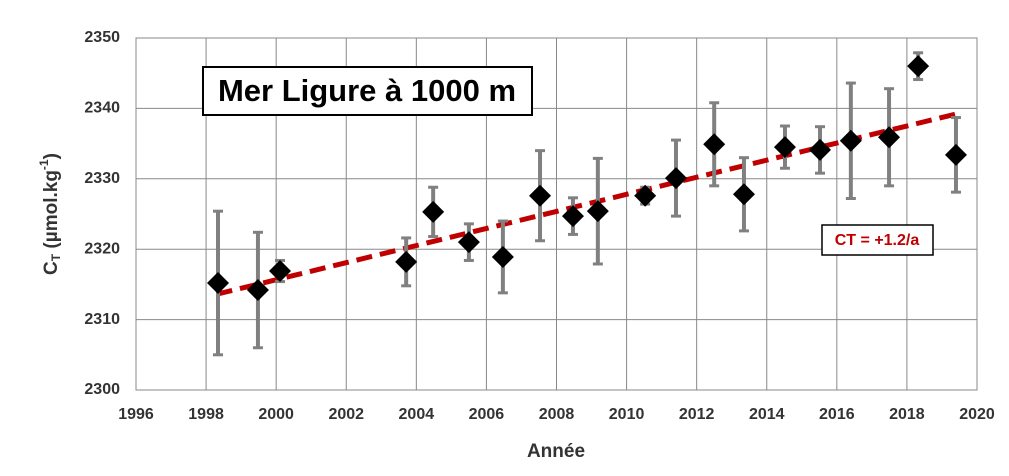 The image size is (1009, 476). I want to click on title-box, so click(367, 91).